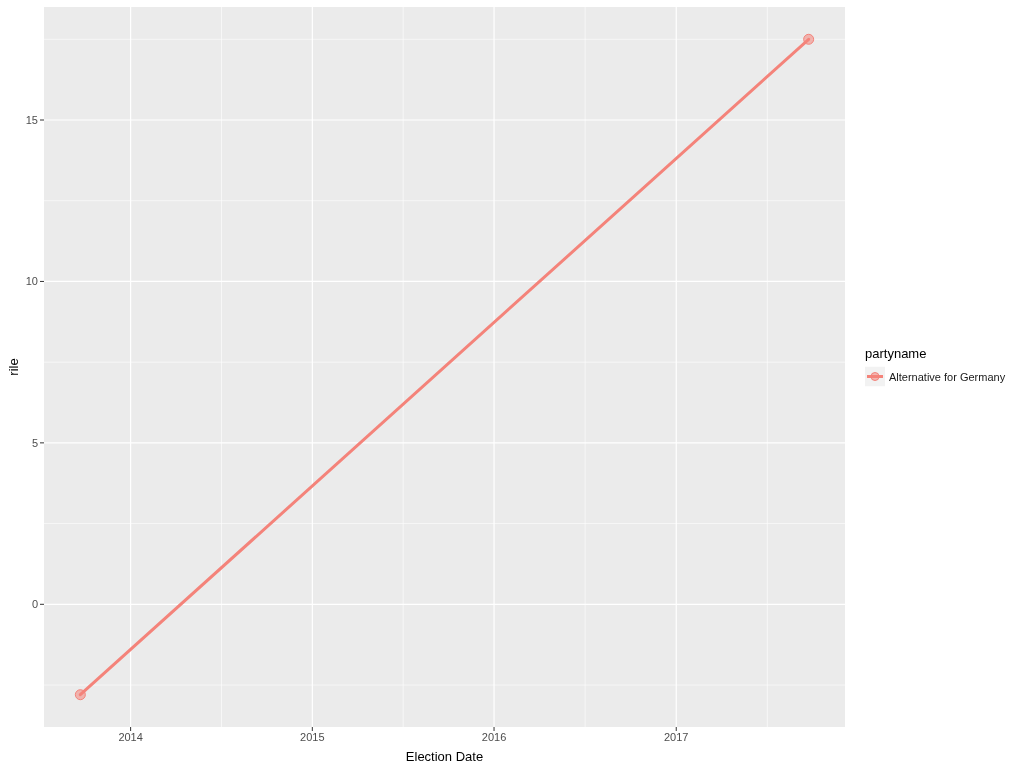  Describe the element at coordinates (947, 376) in the screenshot. I see `legend-label: Alternative for Germany` at that location.